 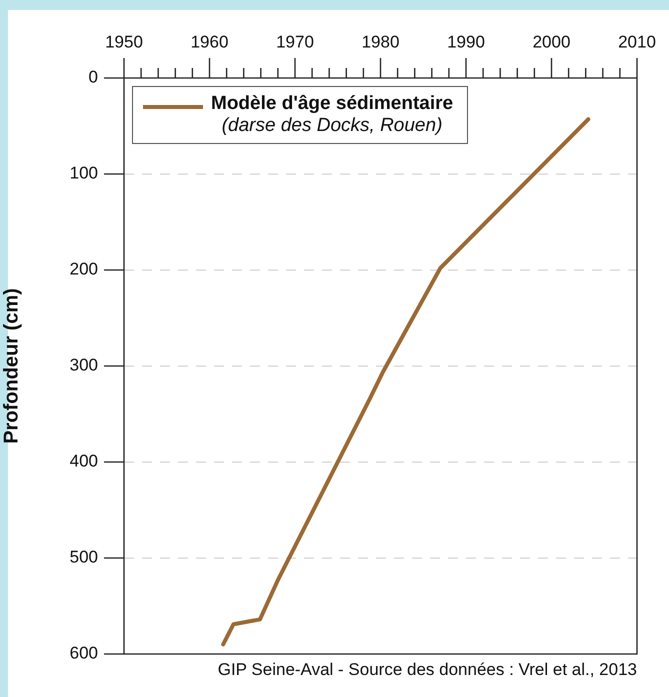 I want to click on y-tick-label: 500, so click(x=84, y=557).